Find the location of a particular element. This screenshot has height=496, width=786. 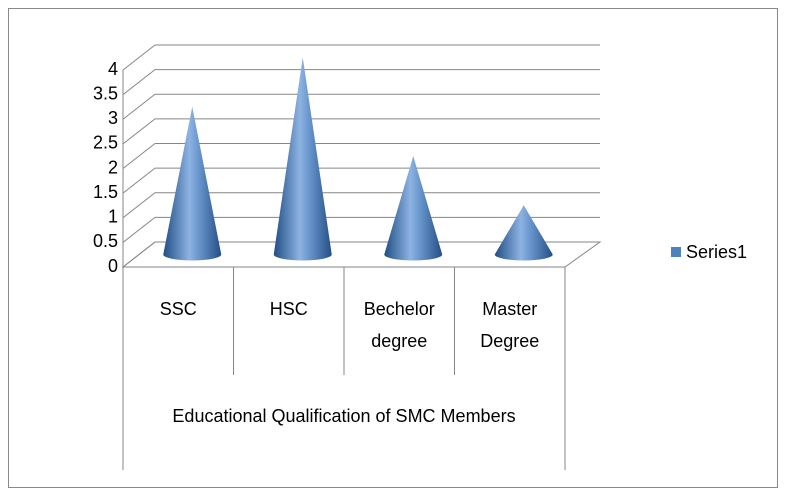

y-tick-label: 0 is located at coordinates (113, 266).